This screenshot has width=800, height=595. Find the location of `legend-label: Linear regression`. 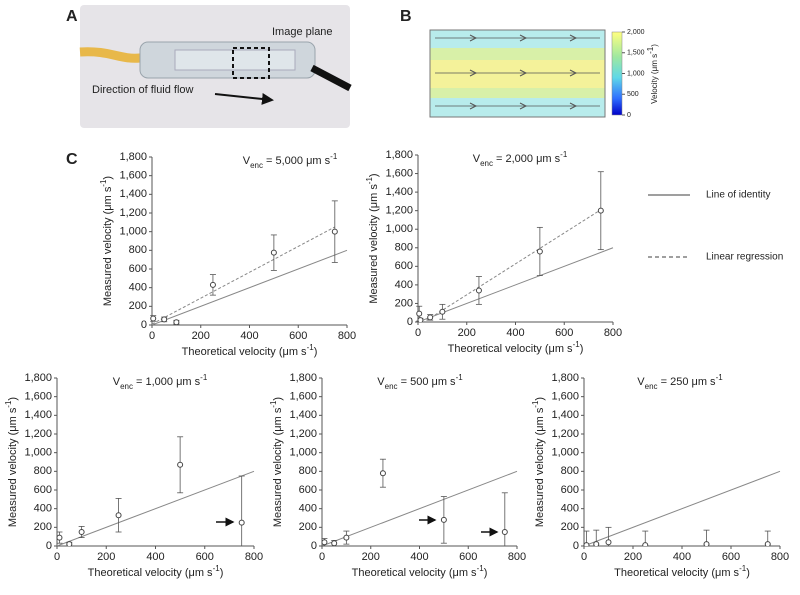

legend-label: Linear regression is located at coordinates (744, 257).